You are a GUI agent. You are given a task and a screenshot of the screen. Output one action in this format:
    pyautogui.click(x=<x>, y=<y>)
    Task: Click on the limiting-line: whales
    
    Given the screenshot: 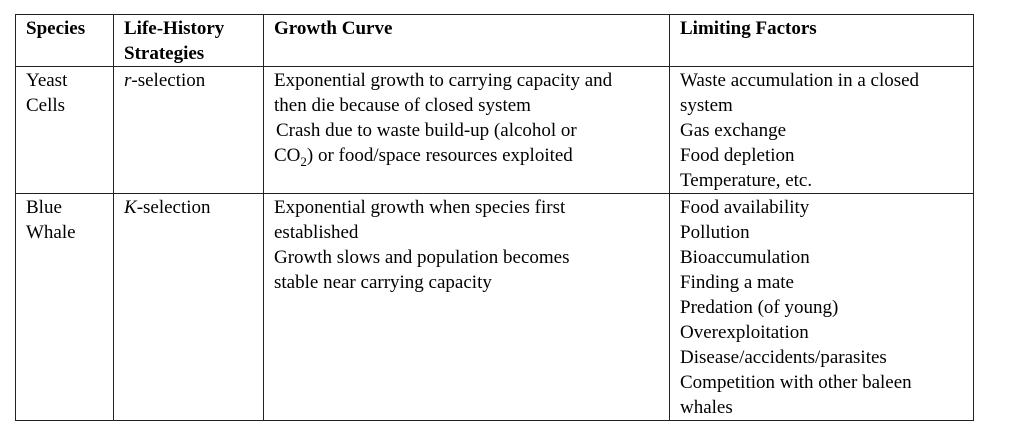 What is the action you would take?
    pyautogui.click(x=706, y=407)
    